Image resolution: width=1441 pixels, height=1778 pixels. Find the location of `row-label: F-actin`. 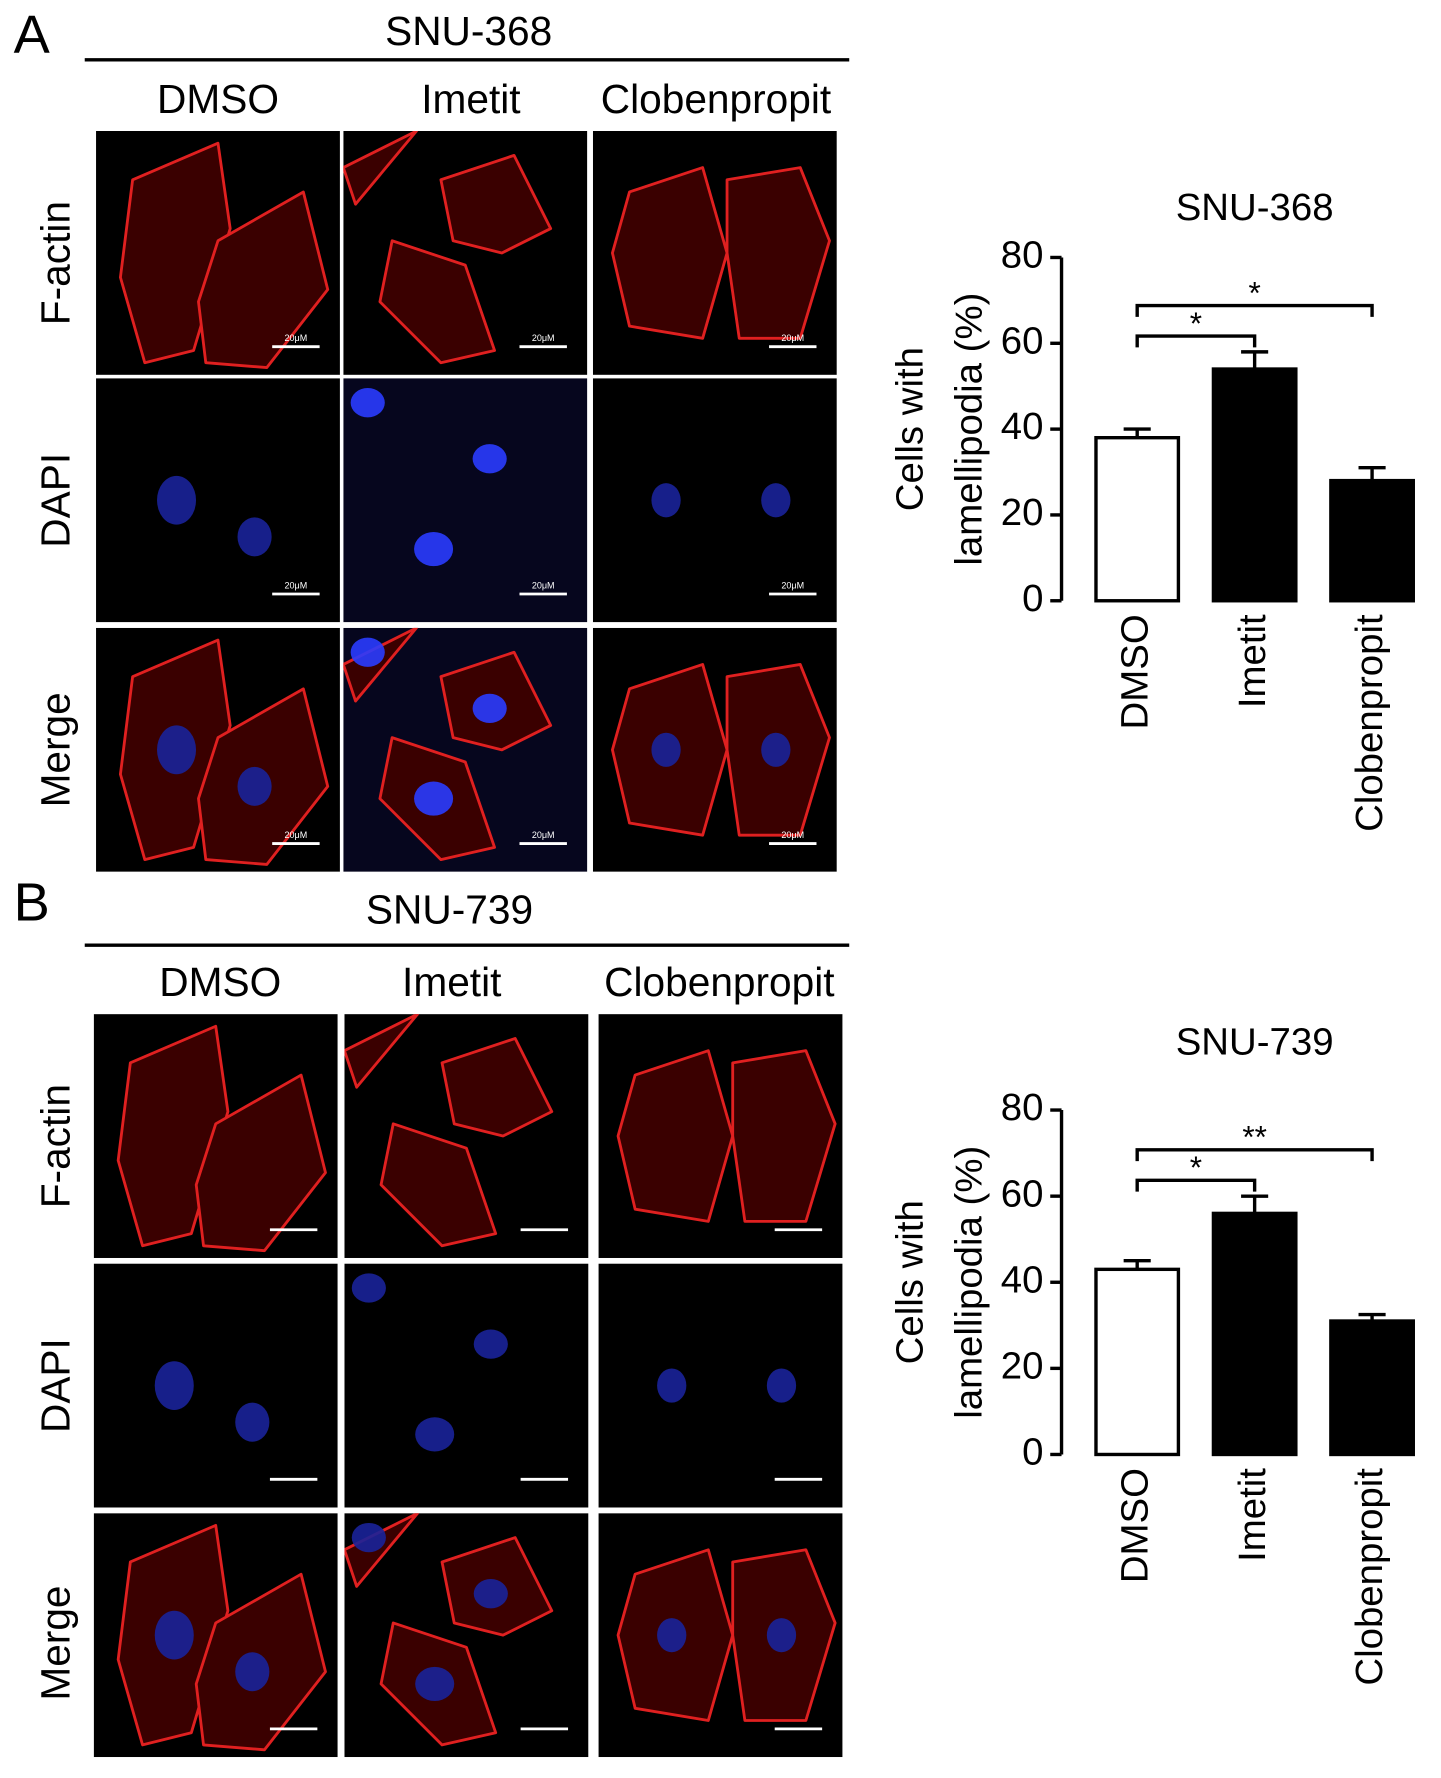

row-label: F-actin is located at coordinates (55, 263).